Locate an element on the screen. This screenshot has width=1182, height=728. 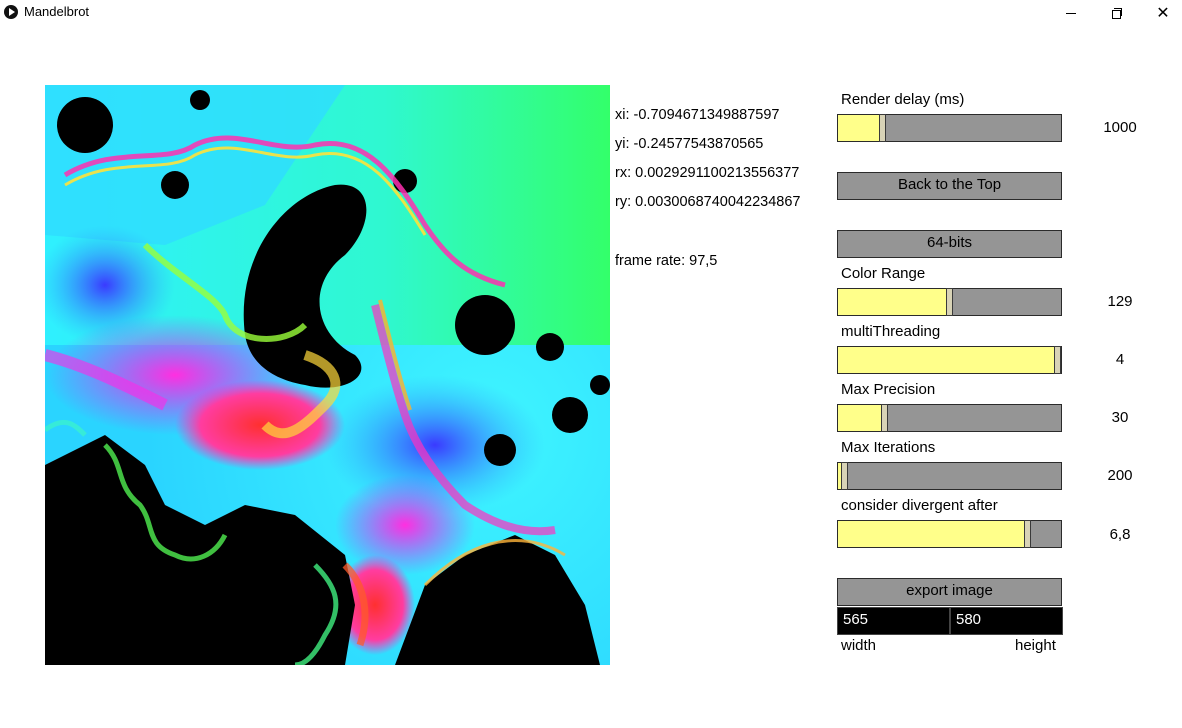
max-iterations-slider is located at coordinates (949, 476).